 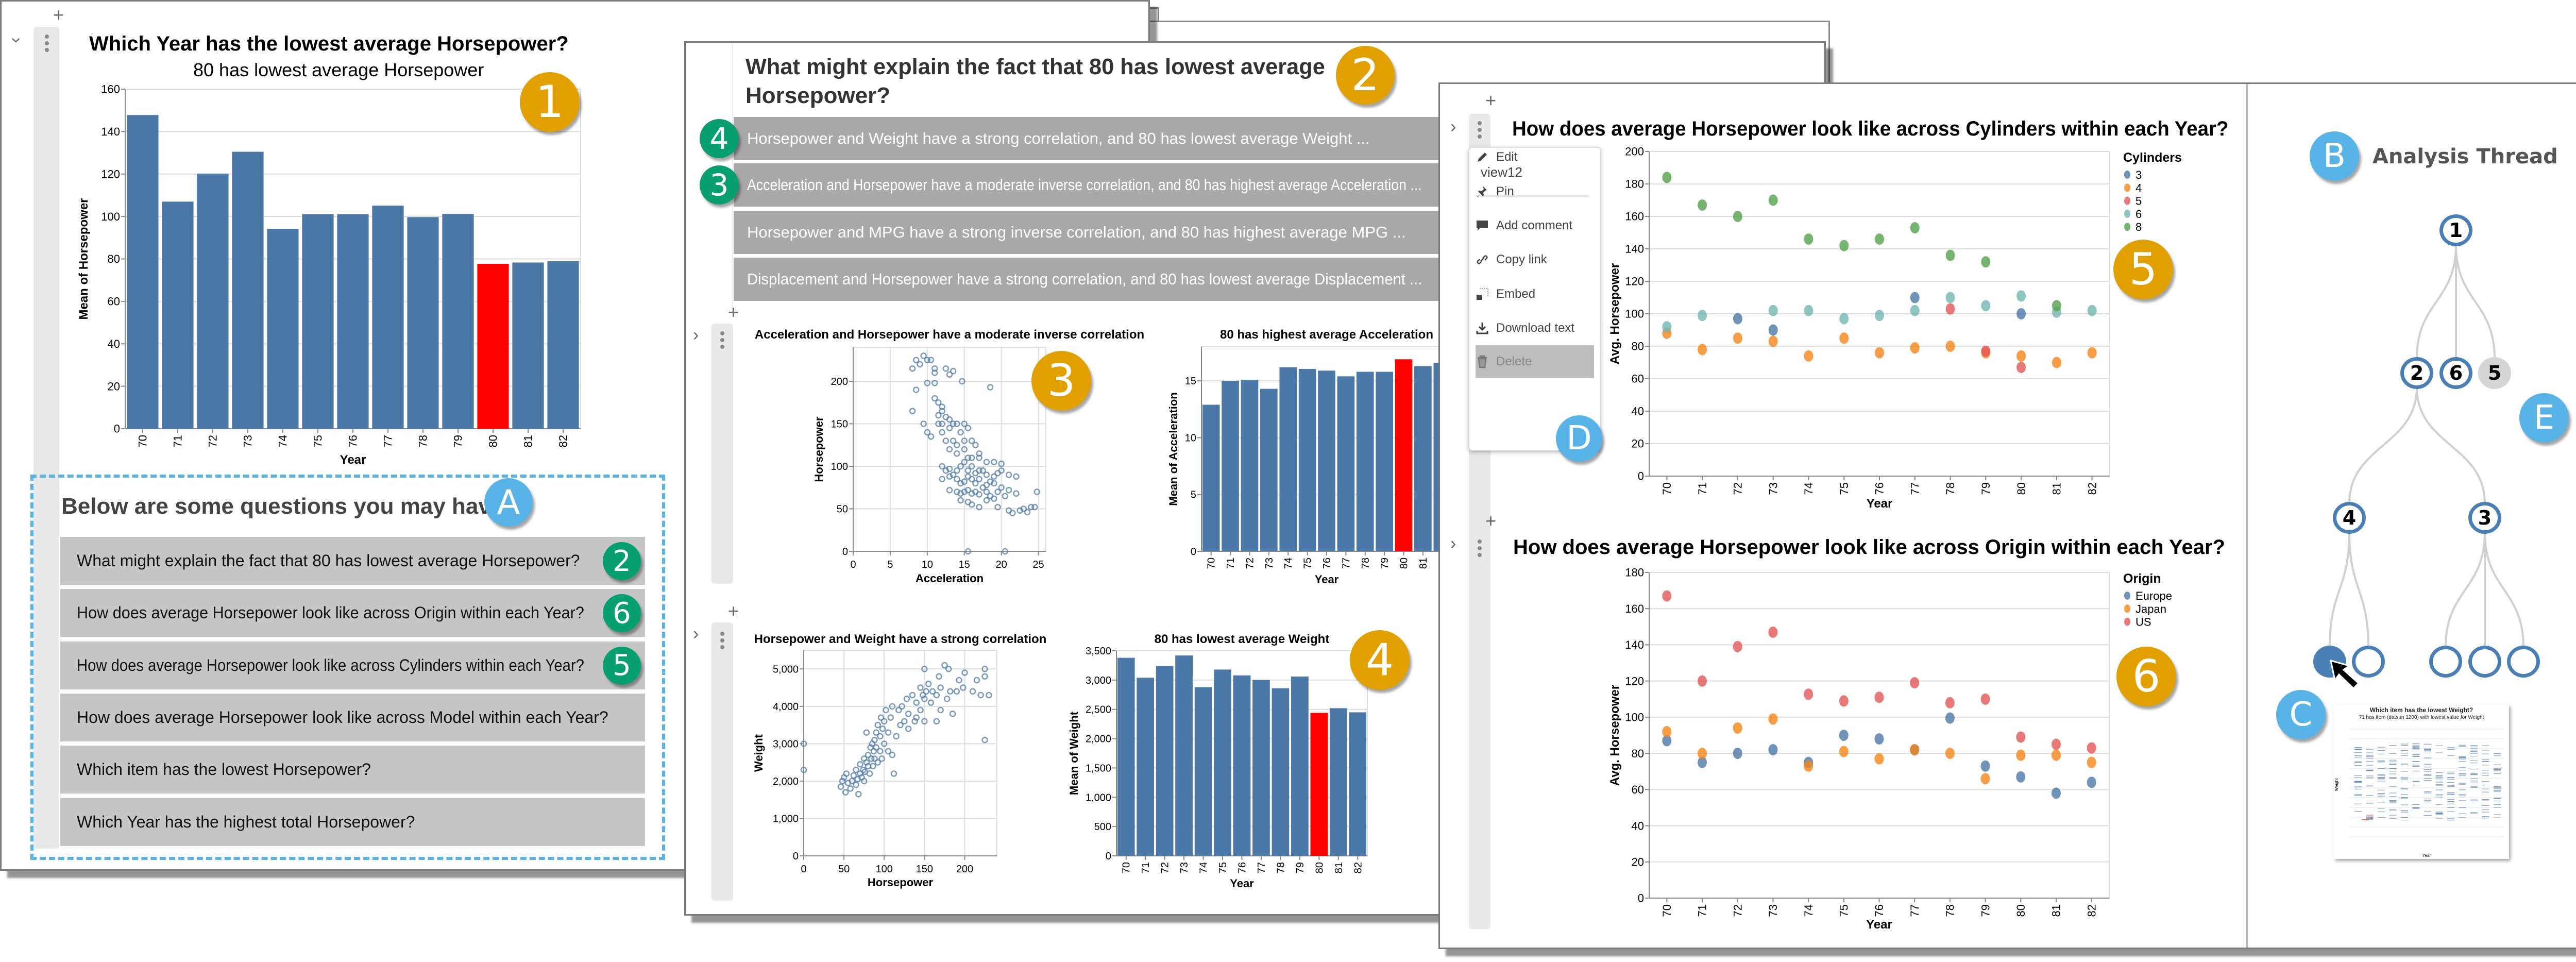 What do you see at coordinates (1535, 361) in the screenshot?
I see `menu-item-delete: Delete` at bounding box center [1535, 361].